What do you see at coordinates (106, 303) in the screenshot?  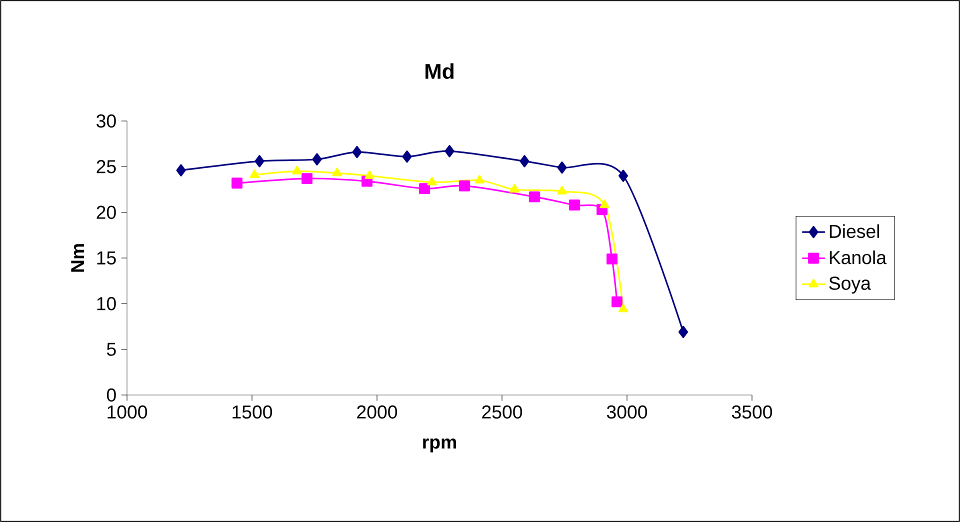 I see `y-tick-label: 10` at bounding box center [106, 303].